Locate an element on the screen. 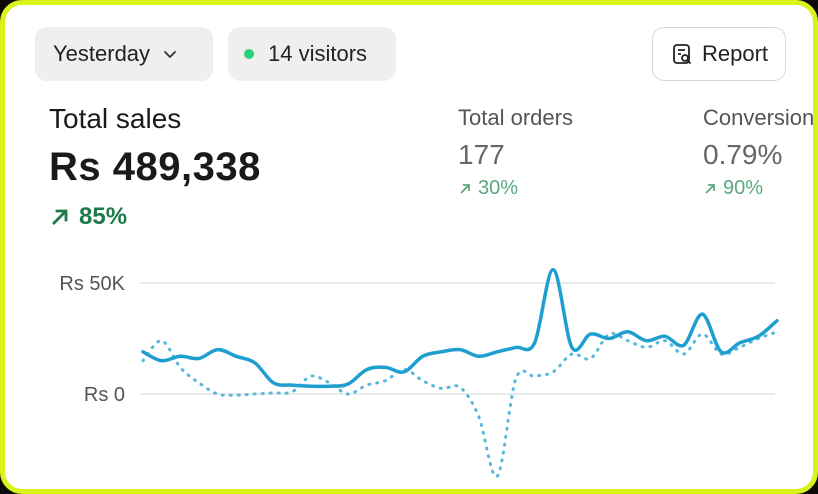 The width and height of the screenshot is (818, 494). total-sales-value: Rs 489,338 is located at coordinates (155, 167).